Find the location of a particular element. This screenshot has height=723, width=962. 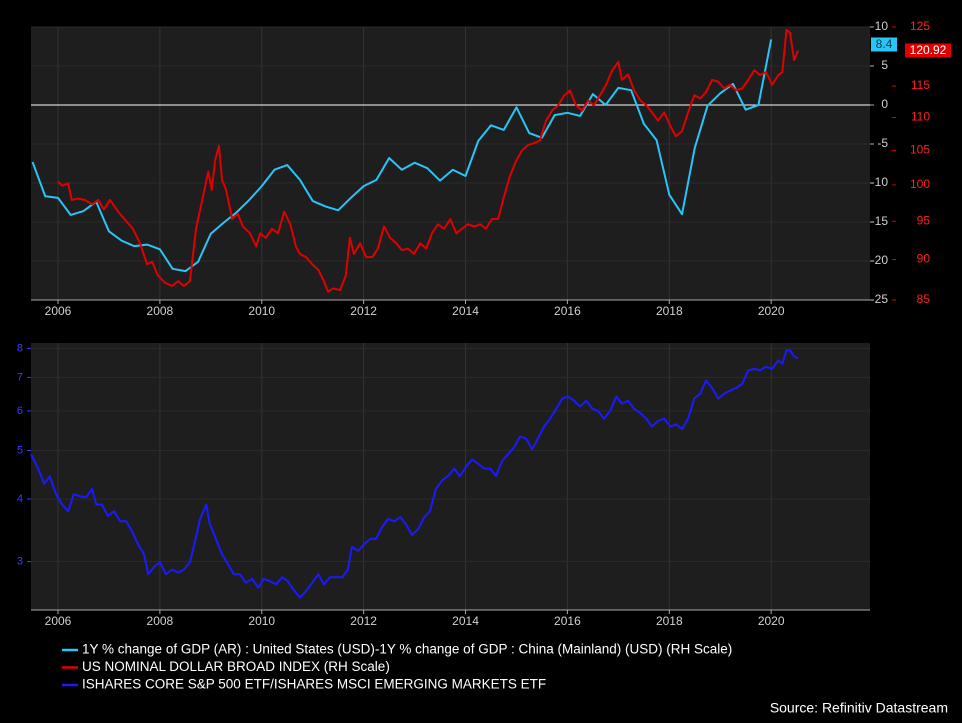

y2-tick-label: 105 is located at coordinates (920, 150).